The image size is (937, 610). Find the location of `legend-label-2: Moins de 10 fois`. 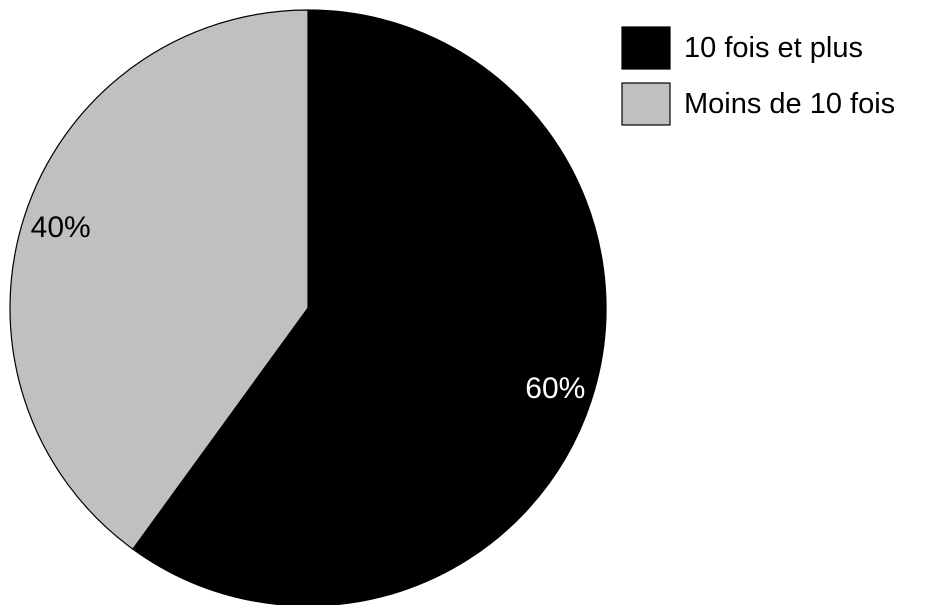

legend-label-2: Moins de 10 fois is located at coordinates (789, 104).